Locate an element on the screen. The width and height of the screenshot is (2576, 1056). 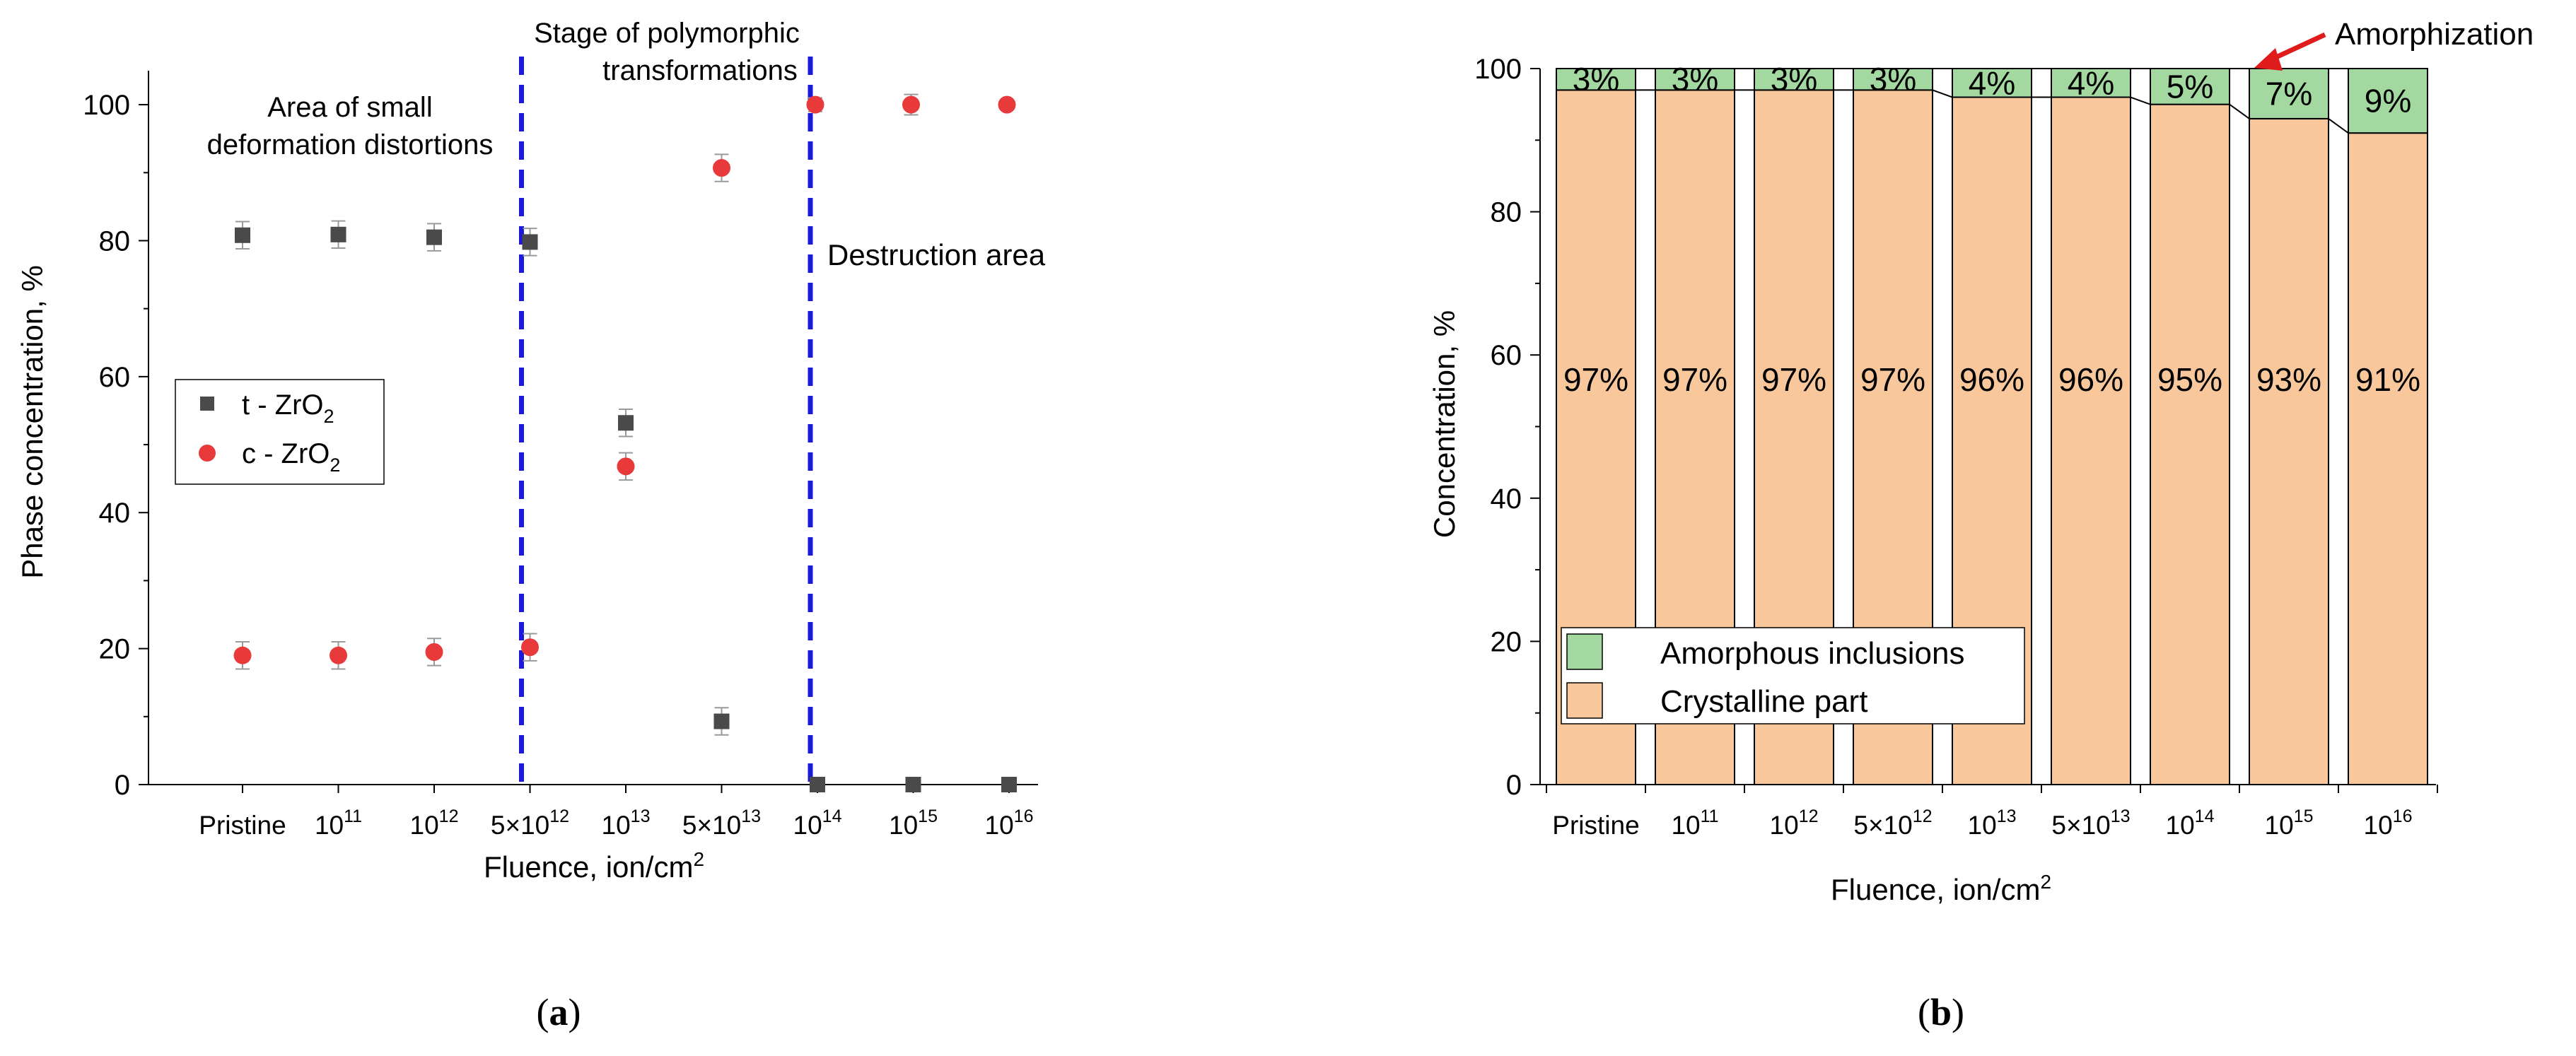
chart-b-label-amorphous: 9% is located at coordinates (2388, 101).